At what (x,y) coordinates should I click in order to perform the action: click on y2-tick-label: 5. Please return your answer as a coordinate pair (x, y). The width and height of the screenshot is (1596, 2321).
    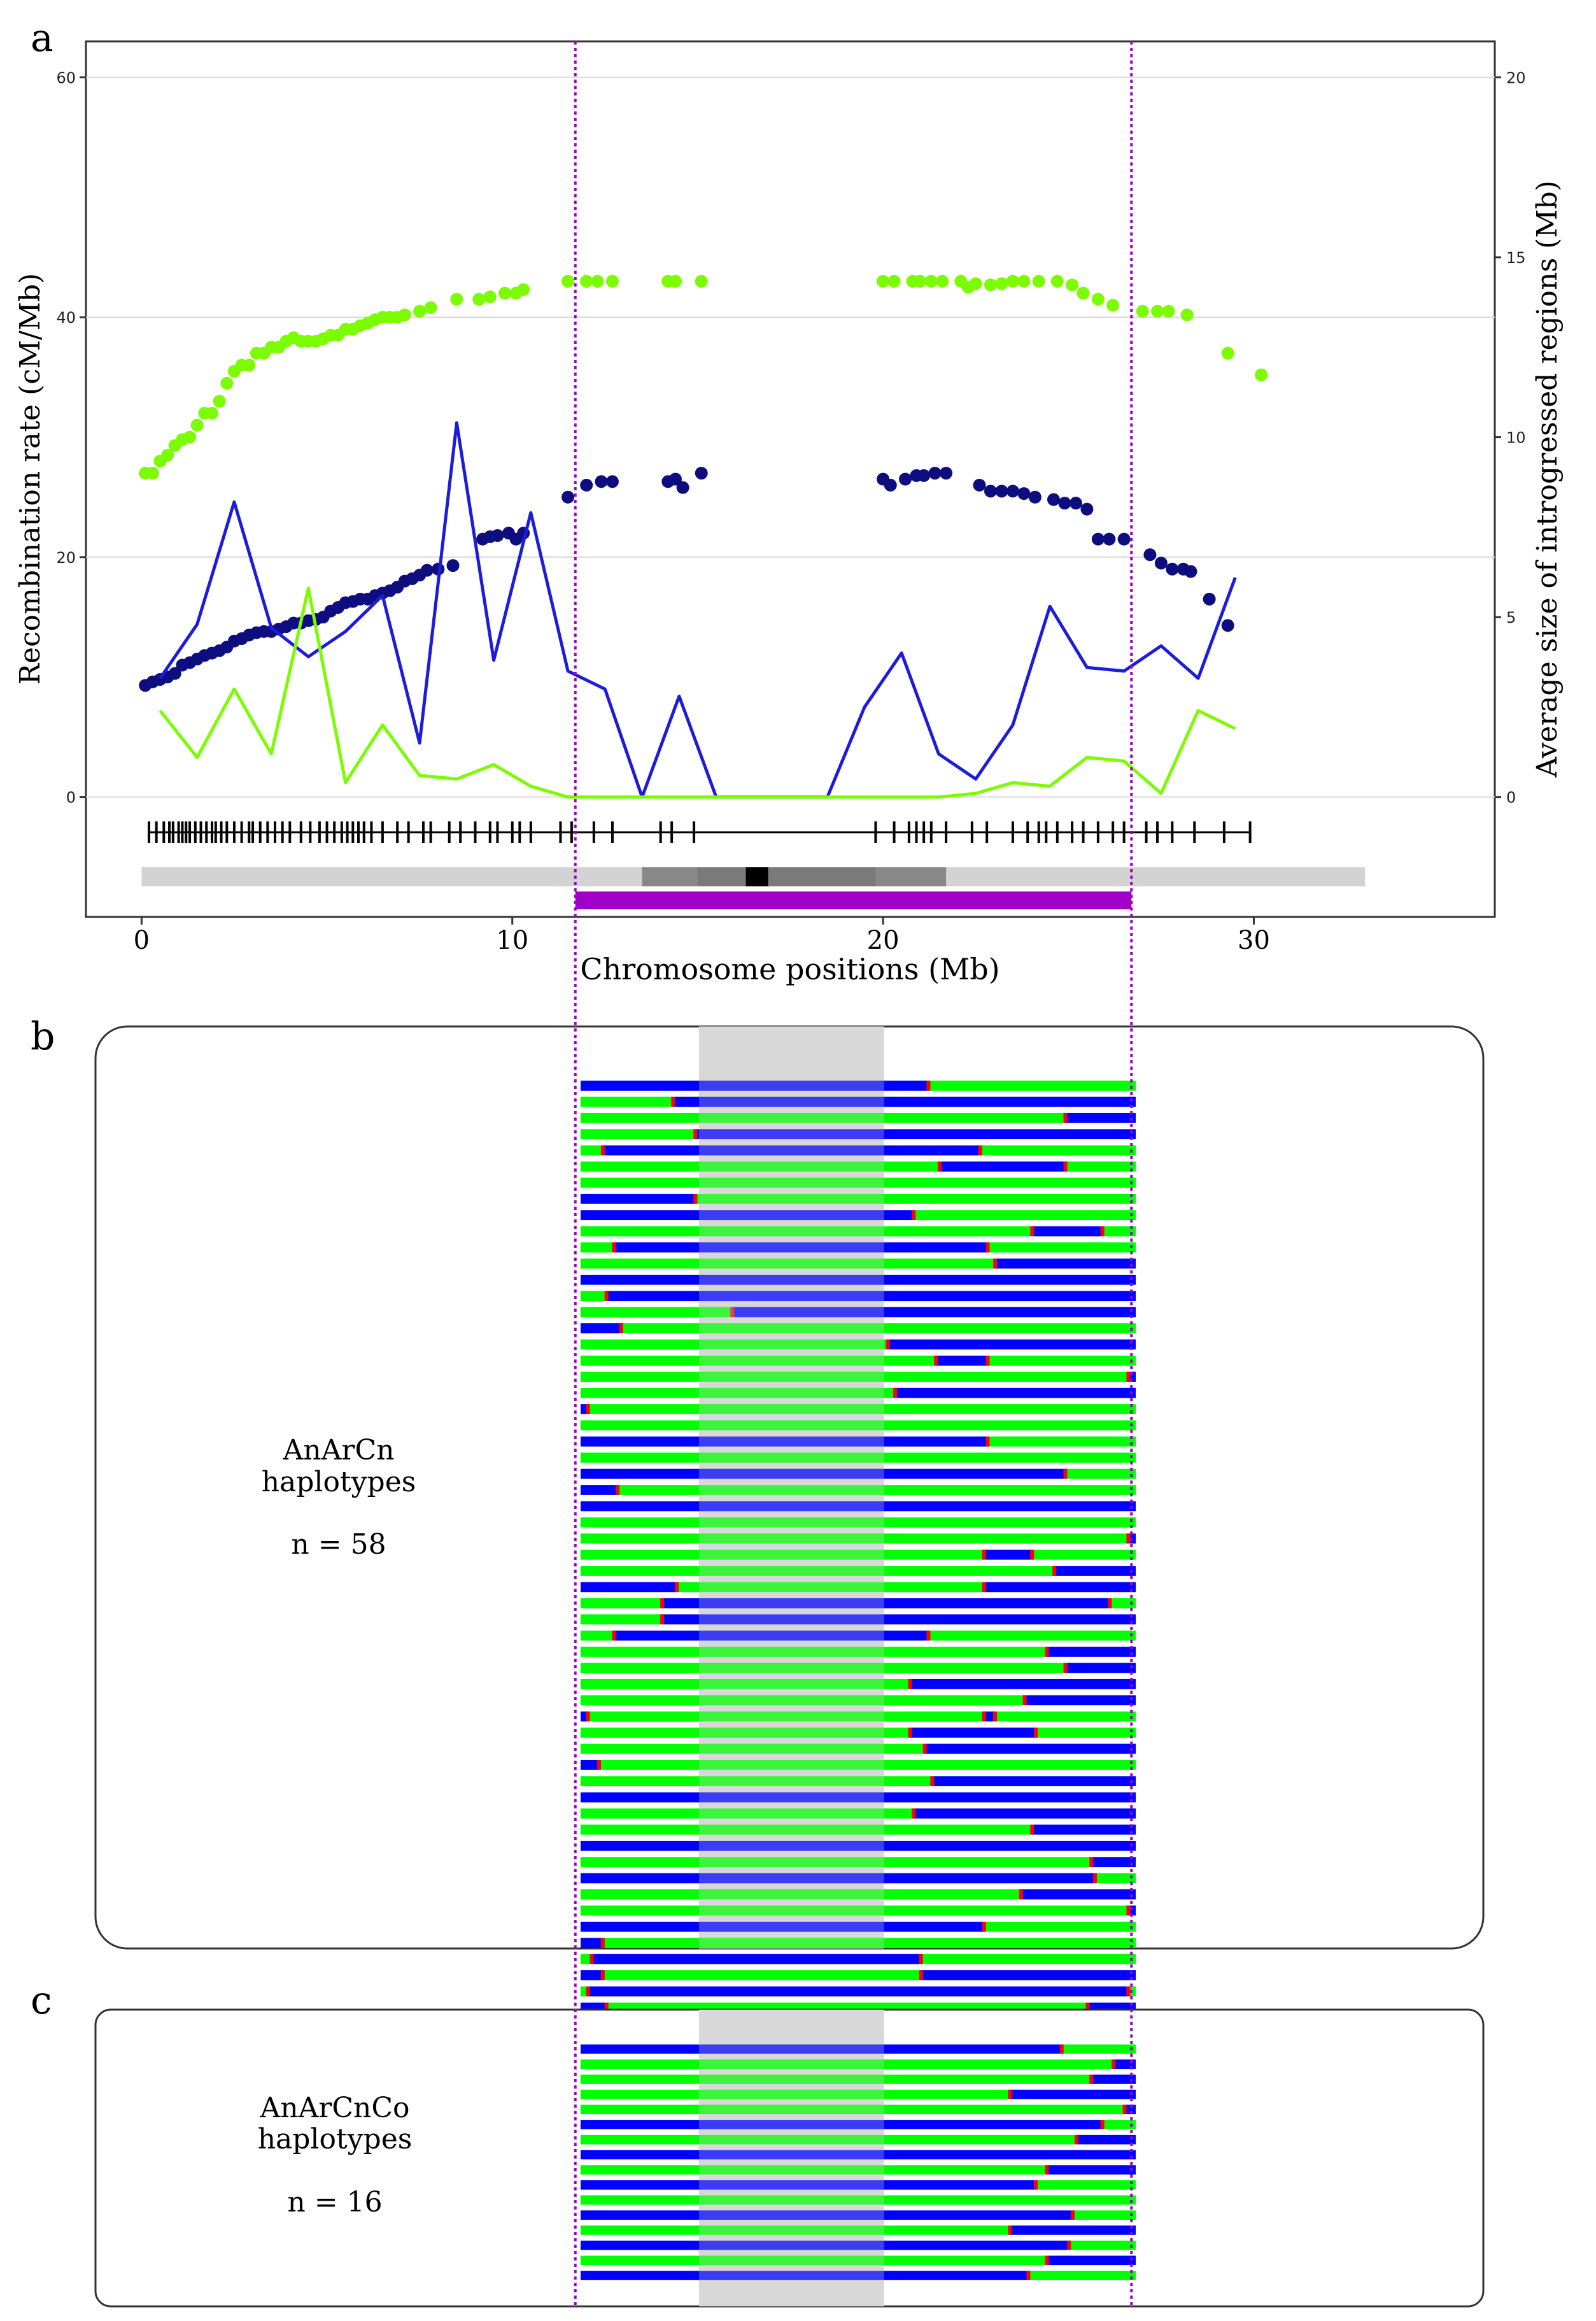
    Looking at the image, I should click on (1511, 618).